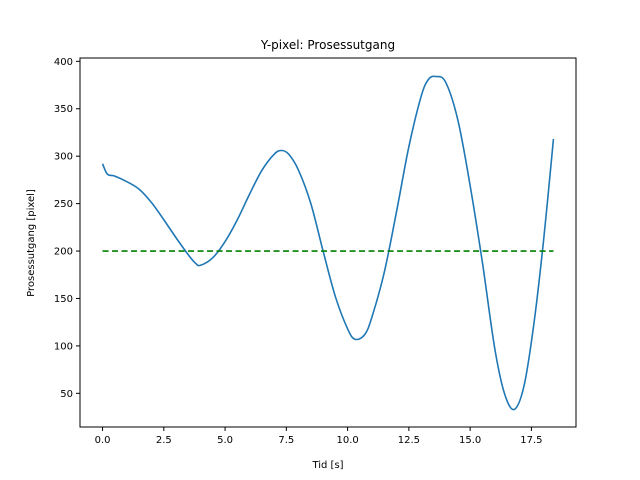 Image resolution: width=640 pixels, height=480 pixels. What do you see at coordinates (103, 440) in the screenshot?
I see `x-tick-label: 0.0` at bounding box center [103, 440].